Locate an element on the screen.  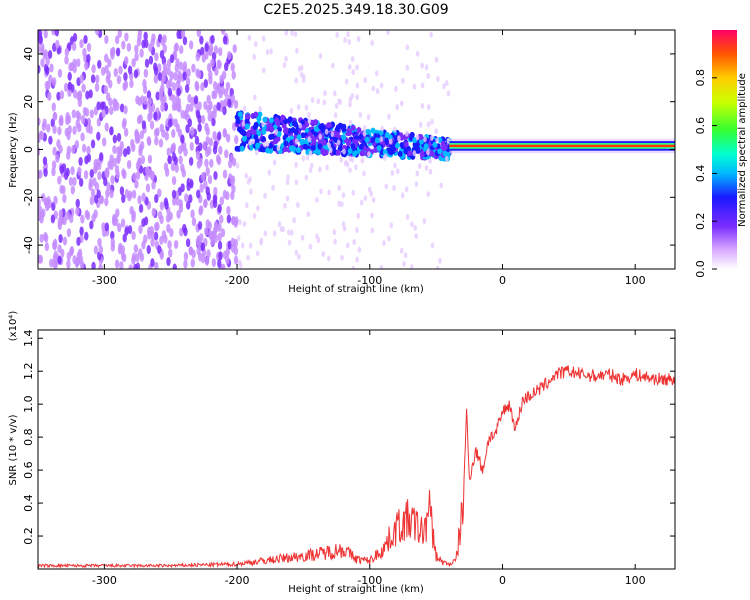
y-tick-label: -20 is located at coordinates (28, 197).